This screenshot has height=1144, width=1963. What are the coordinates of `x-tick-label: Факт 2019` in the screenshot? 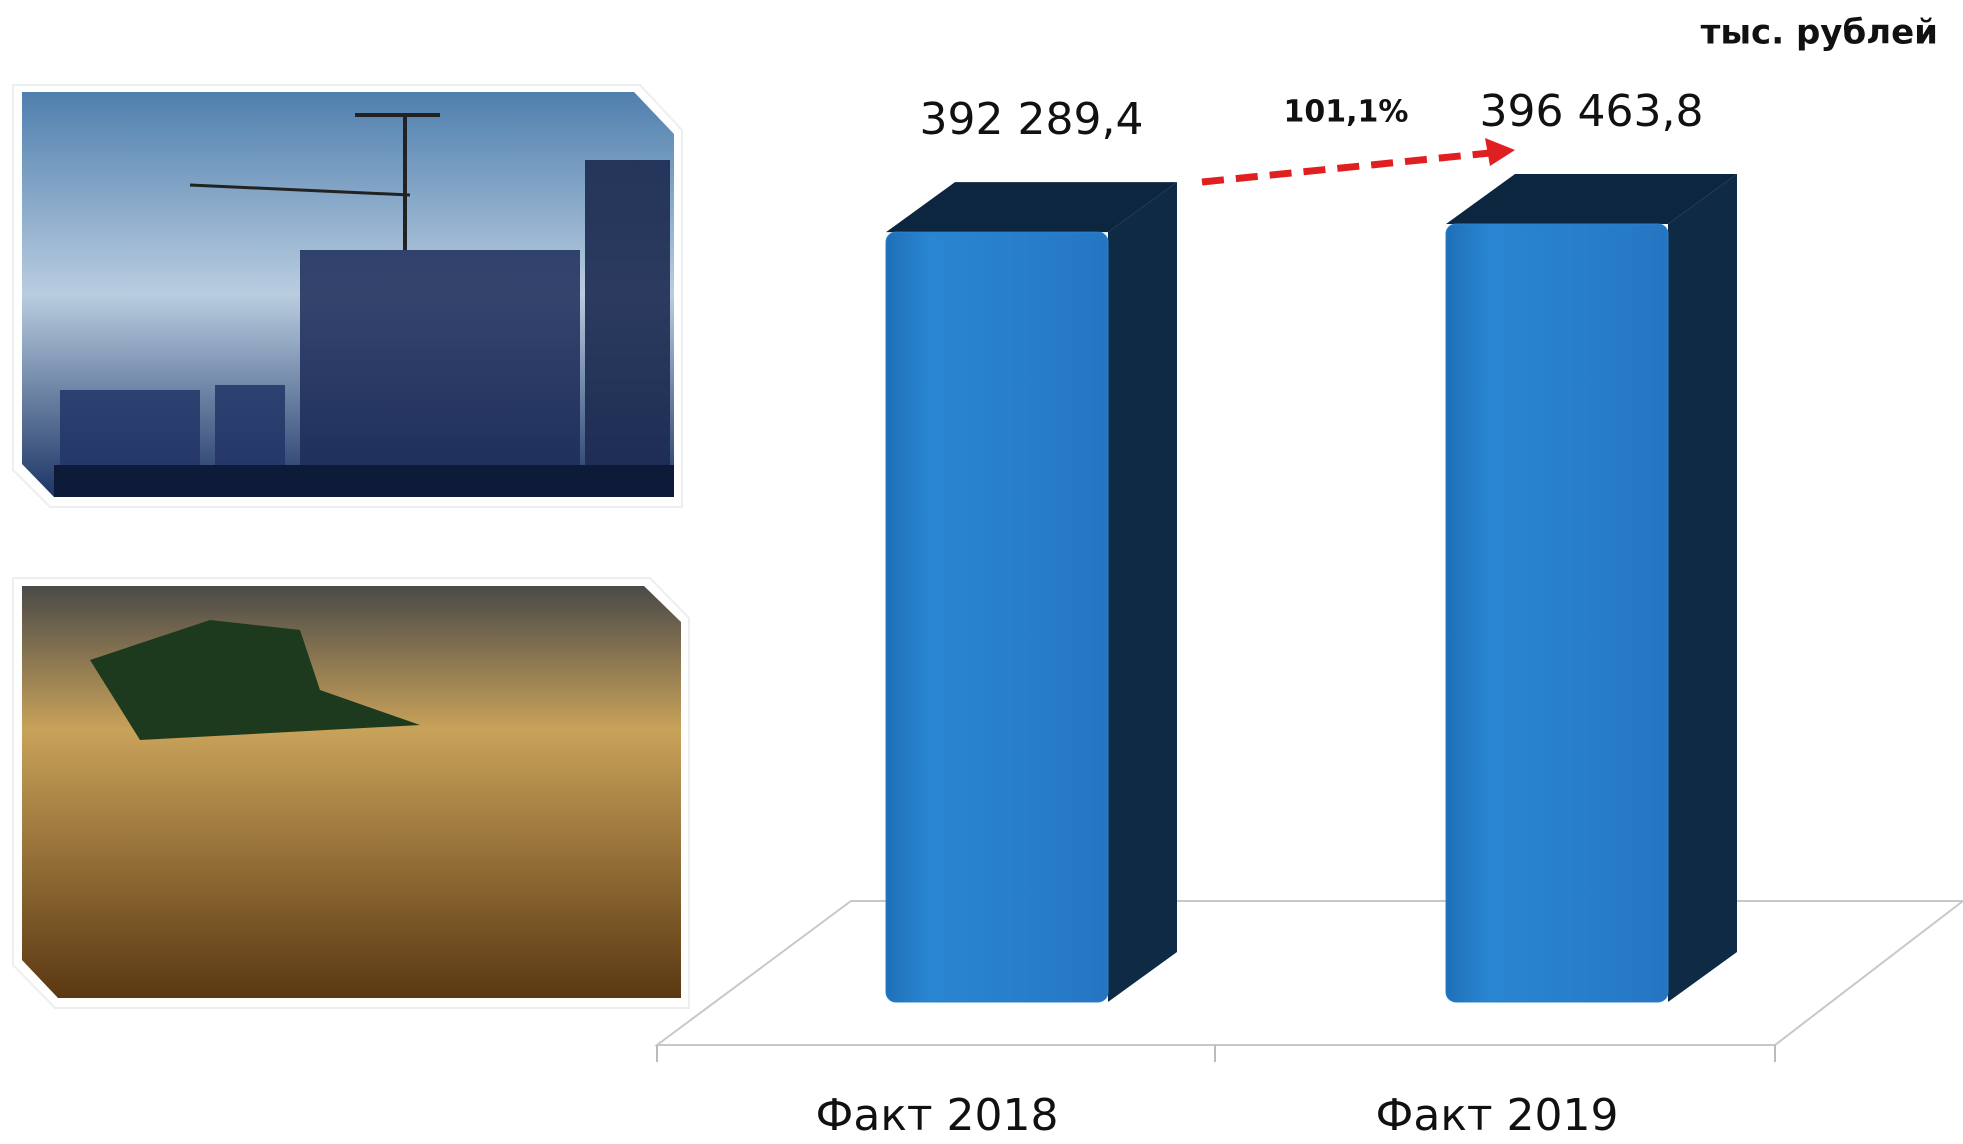 It's located at (1496, 1115).